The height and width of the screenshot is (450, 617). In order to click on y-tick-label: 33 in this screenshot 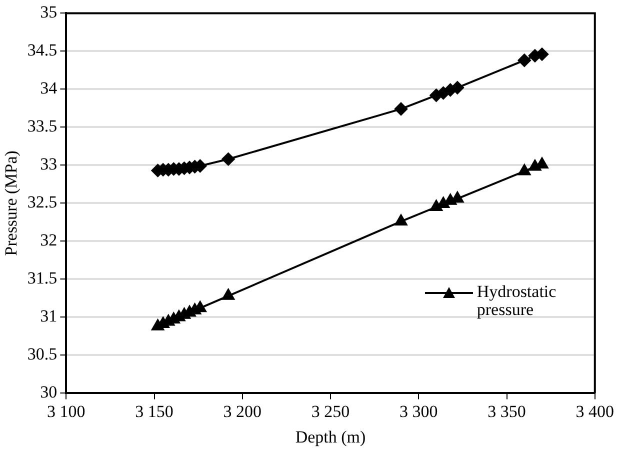, I will do `click(49, 164)`.